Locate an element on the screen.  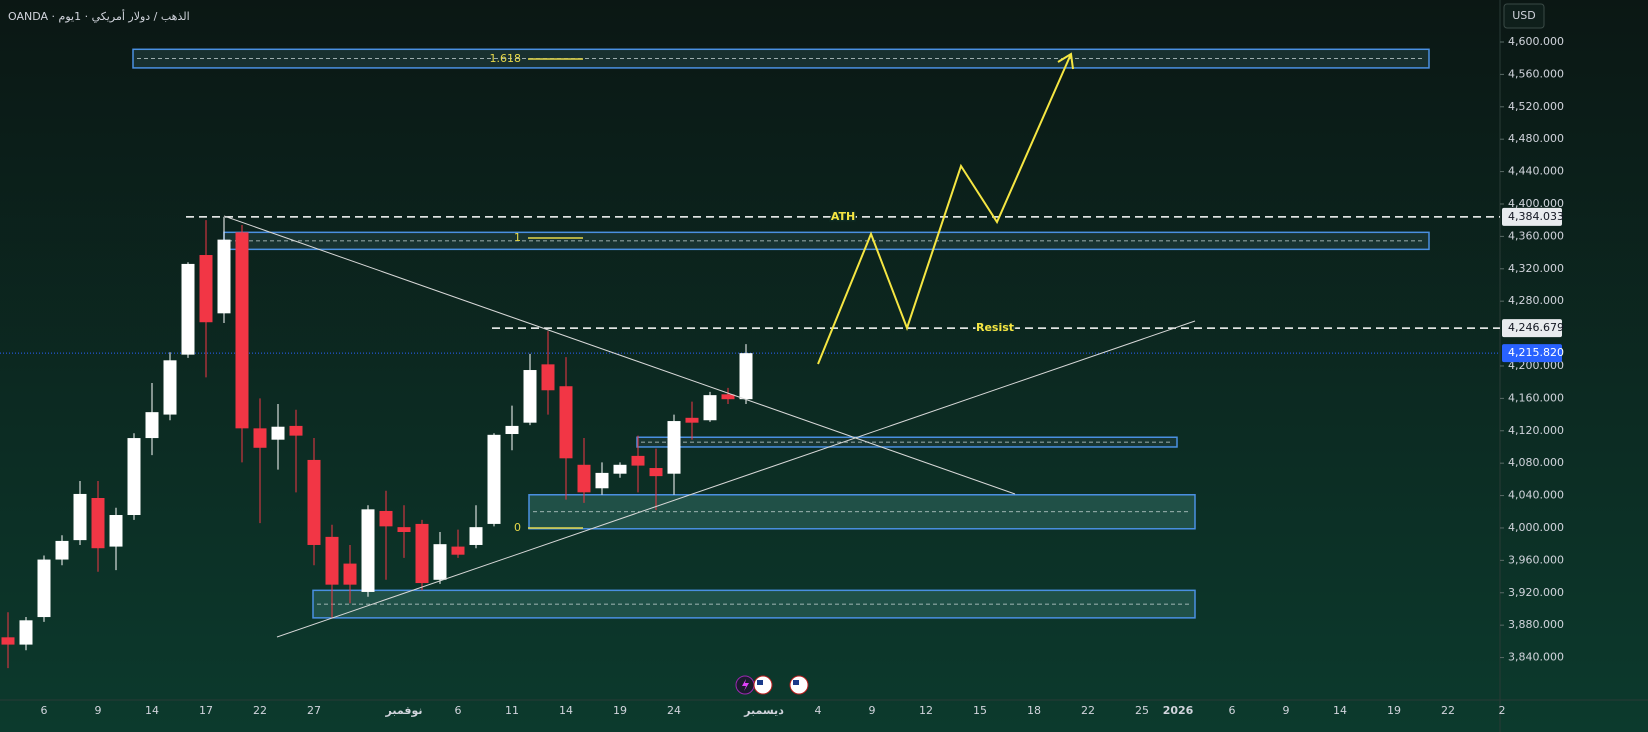
y-tick-label: 4,360.000 is located at coordinates (1536, 235).